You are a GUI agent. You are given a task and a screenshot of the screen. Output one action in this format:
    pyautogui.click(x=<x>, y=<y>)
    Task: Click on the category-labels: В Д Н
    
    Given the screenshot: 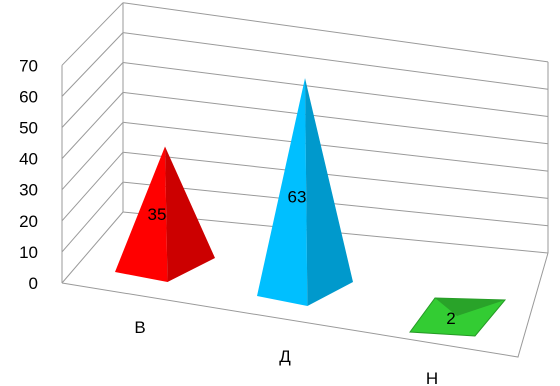 What is the action you would take?
    pyautogui.click(x=286, y=352)
    